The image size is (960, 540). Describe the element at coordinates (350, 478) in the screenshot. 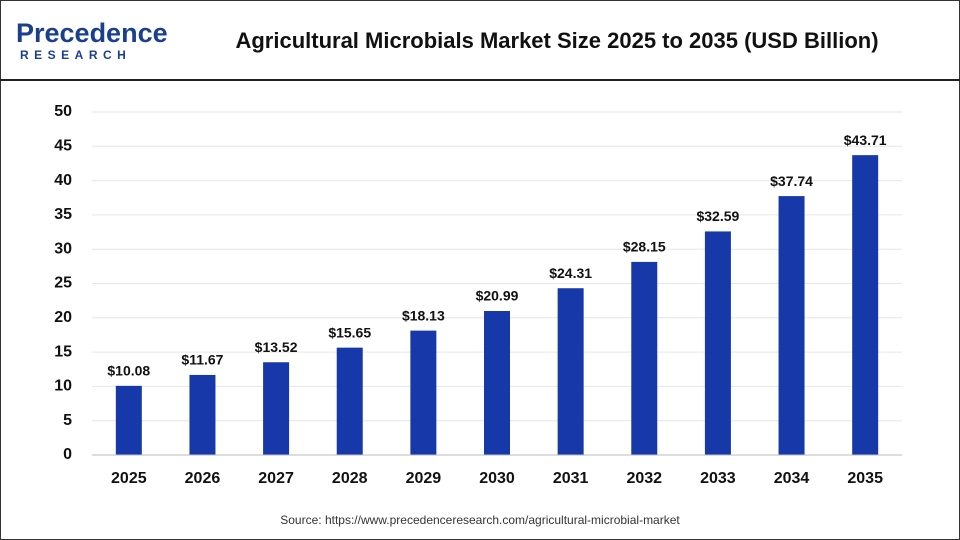

I see `x-tick-label: 2028` at that location.